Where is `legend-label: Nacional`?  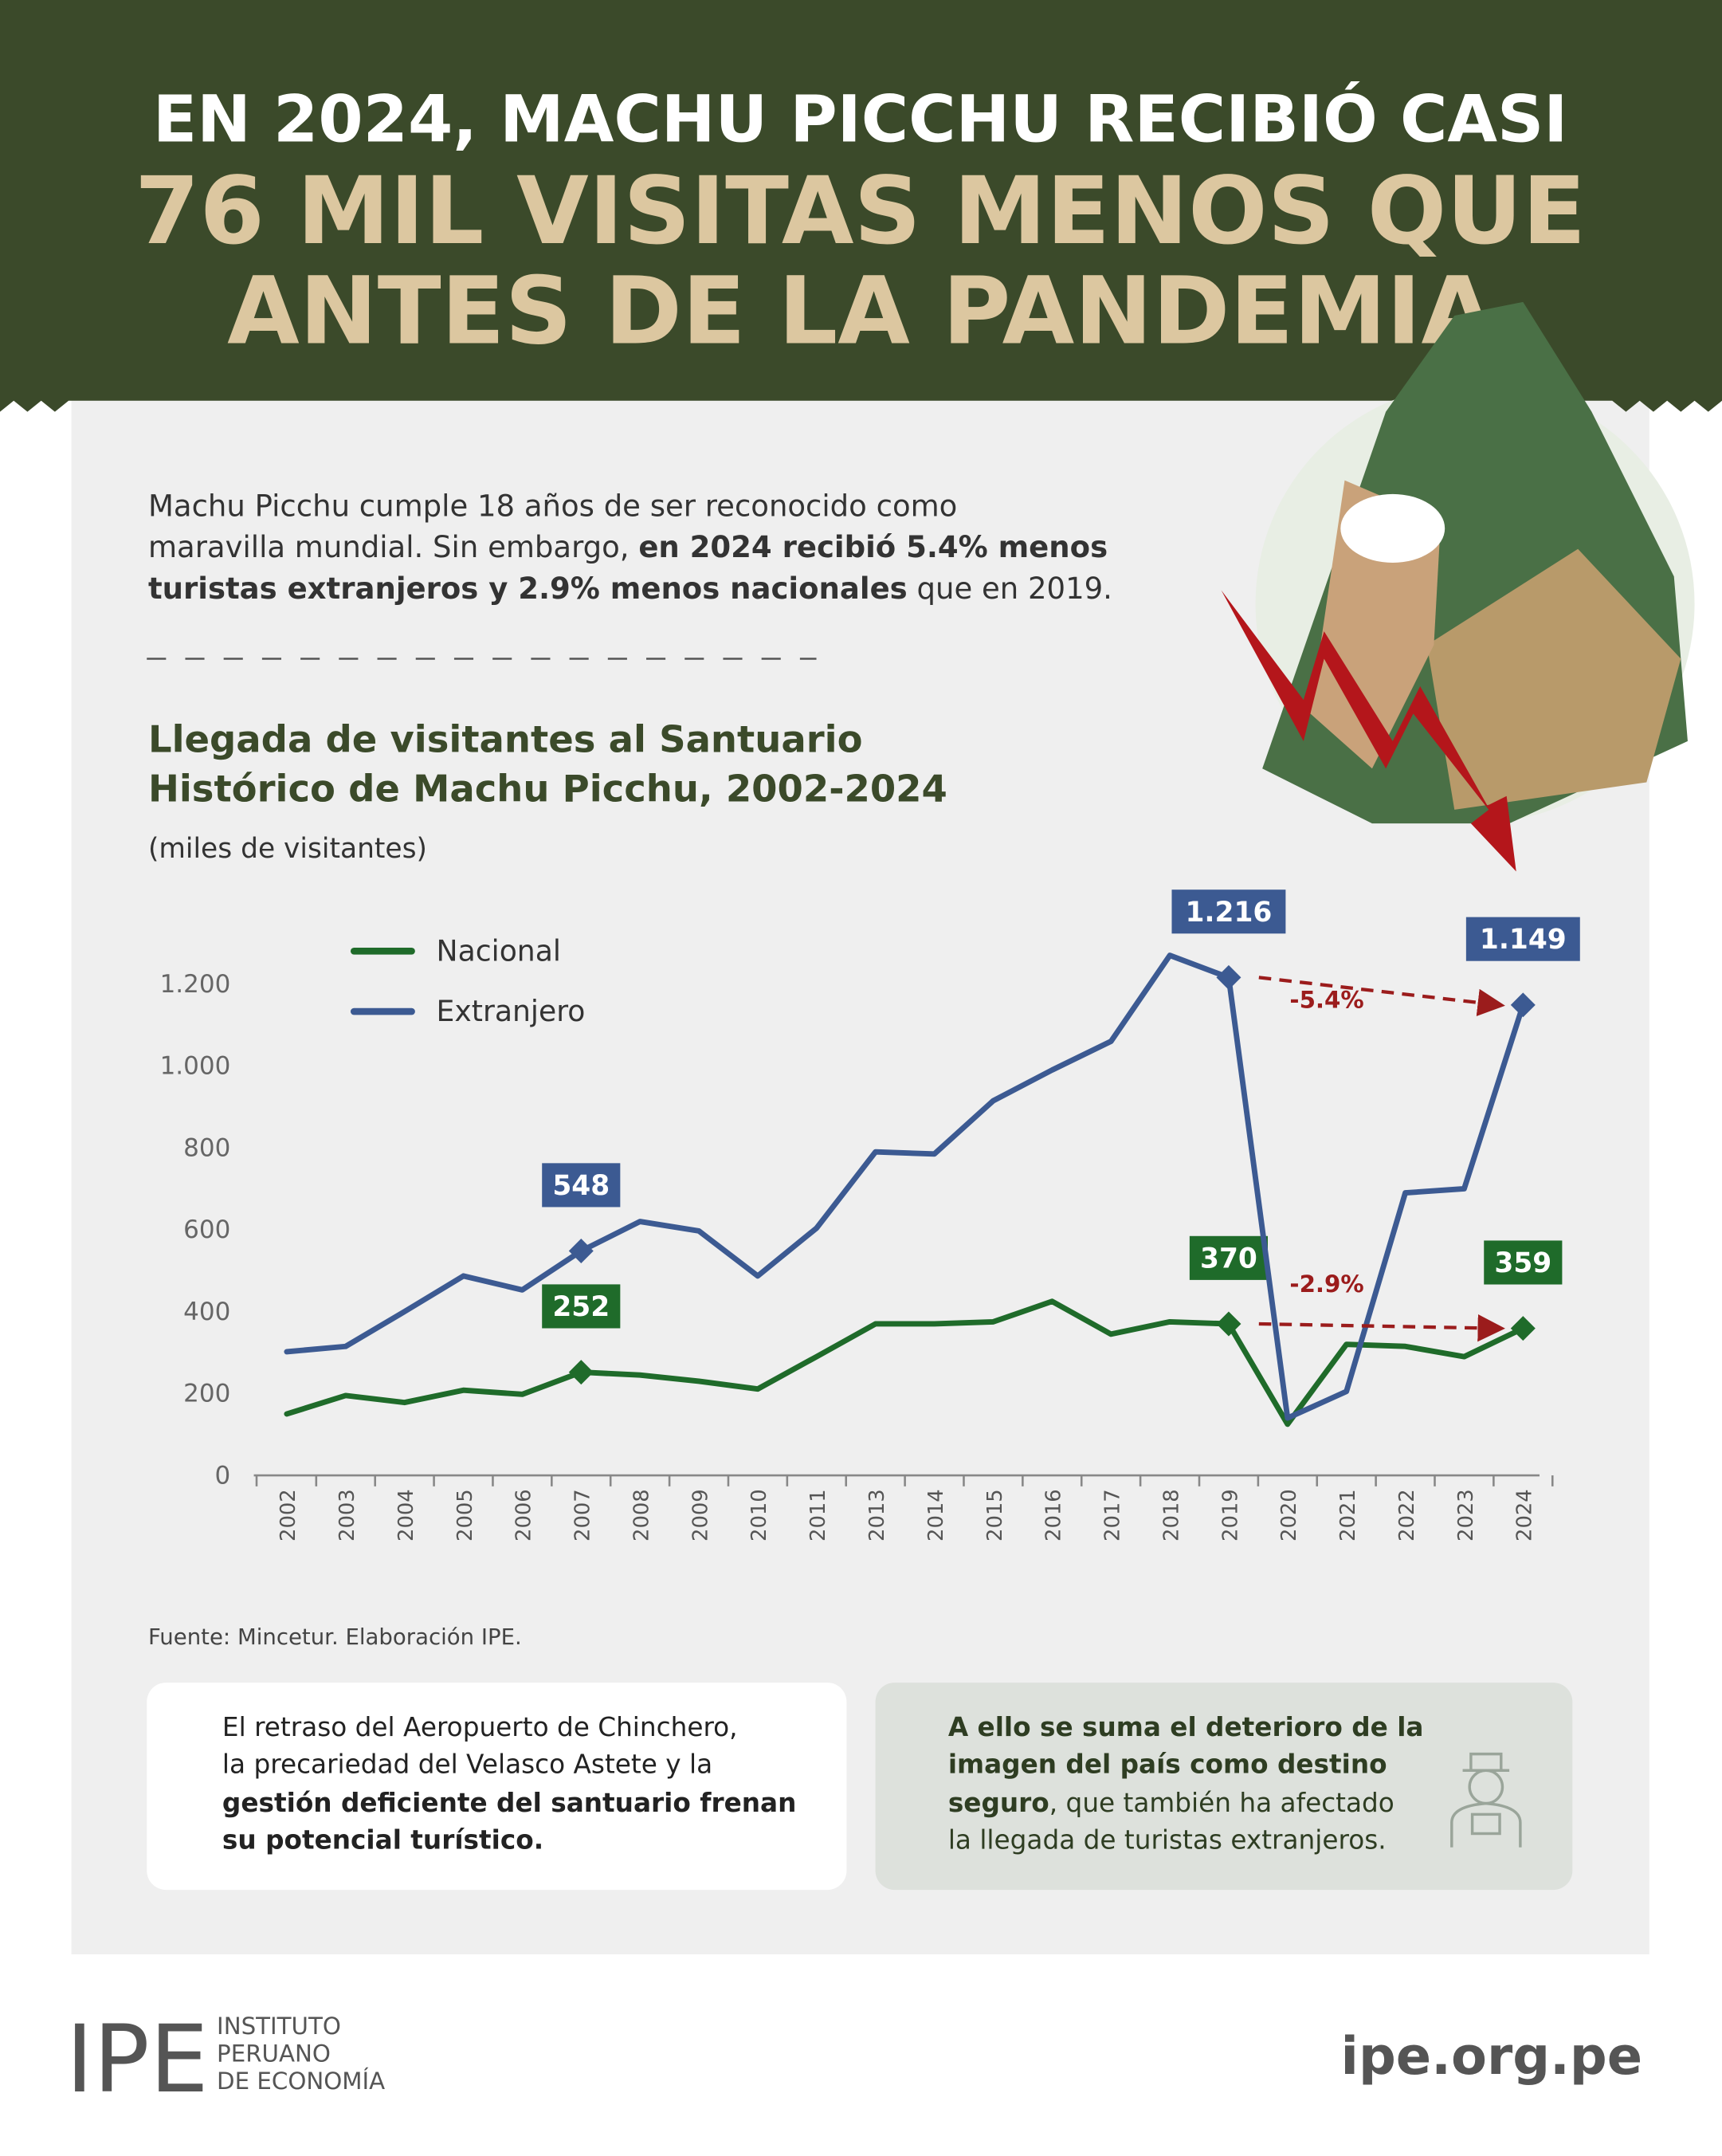
legend-label: Nacional is located at coordinates (499, 950).